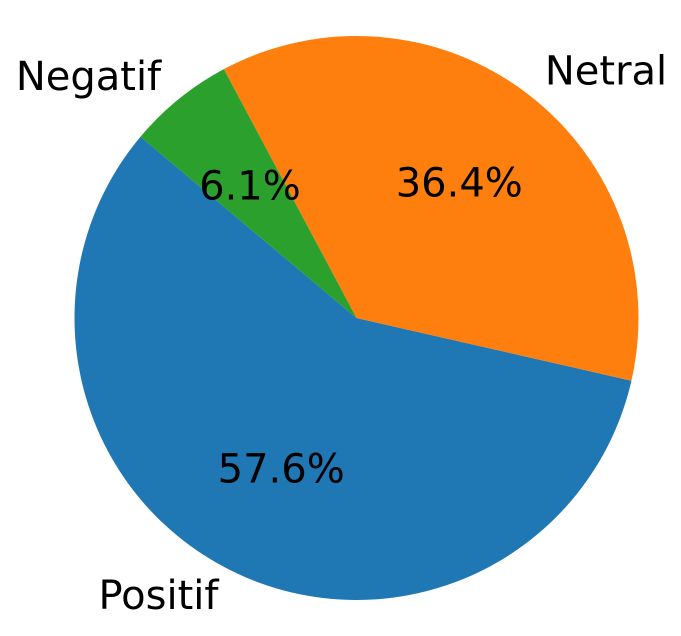  I want to click on category-label-positif: Positif, so click(158, 596).